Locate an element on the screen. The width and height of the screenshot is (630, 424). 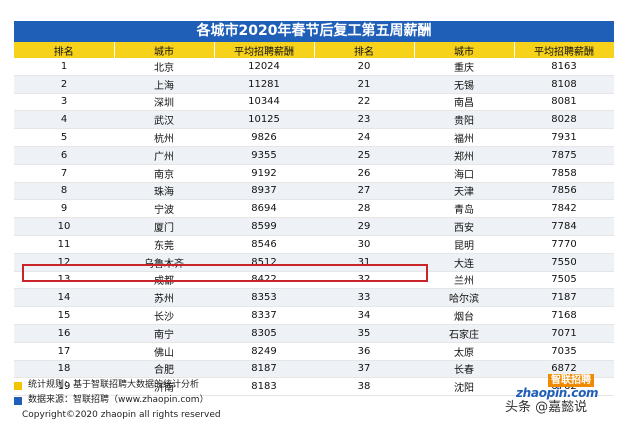
cell-city: 西安 is located at coordinates (464, 226).